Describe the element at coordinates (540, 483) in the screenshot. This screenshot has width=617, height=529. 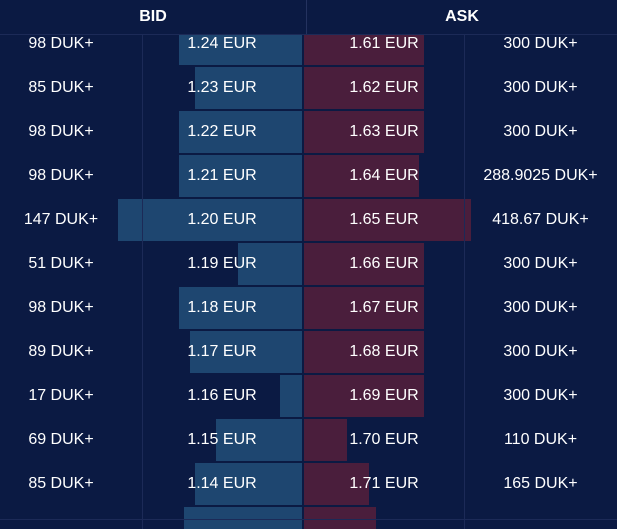
I see `ask-quantity: 165 DUK+` at that location.